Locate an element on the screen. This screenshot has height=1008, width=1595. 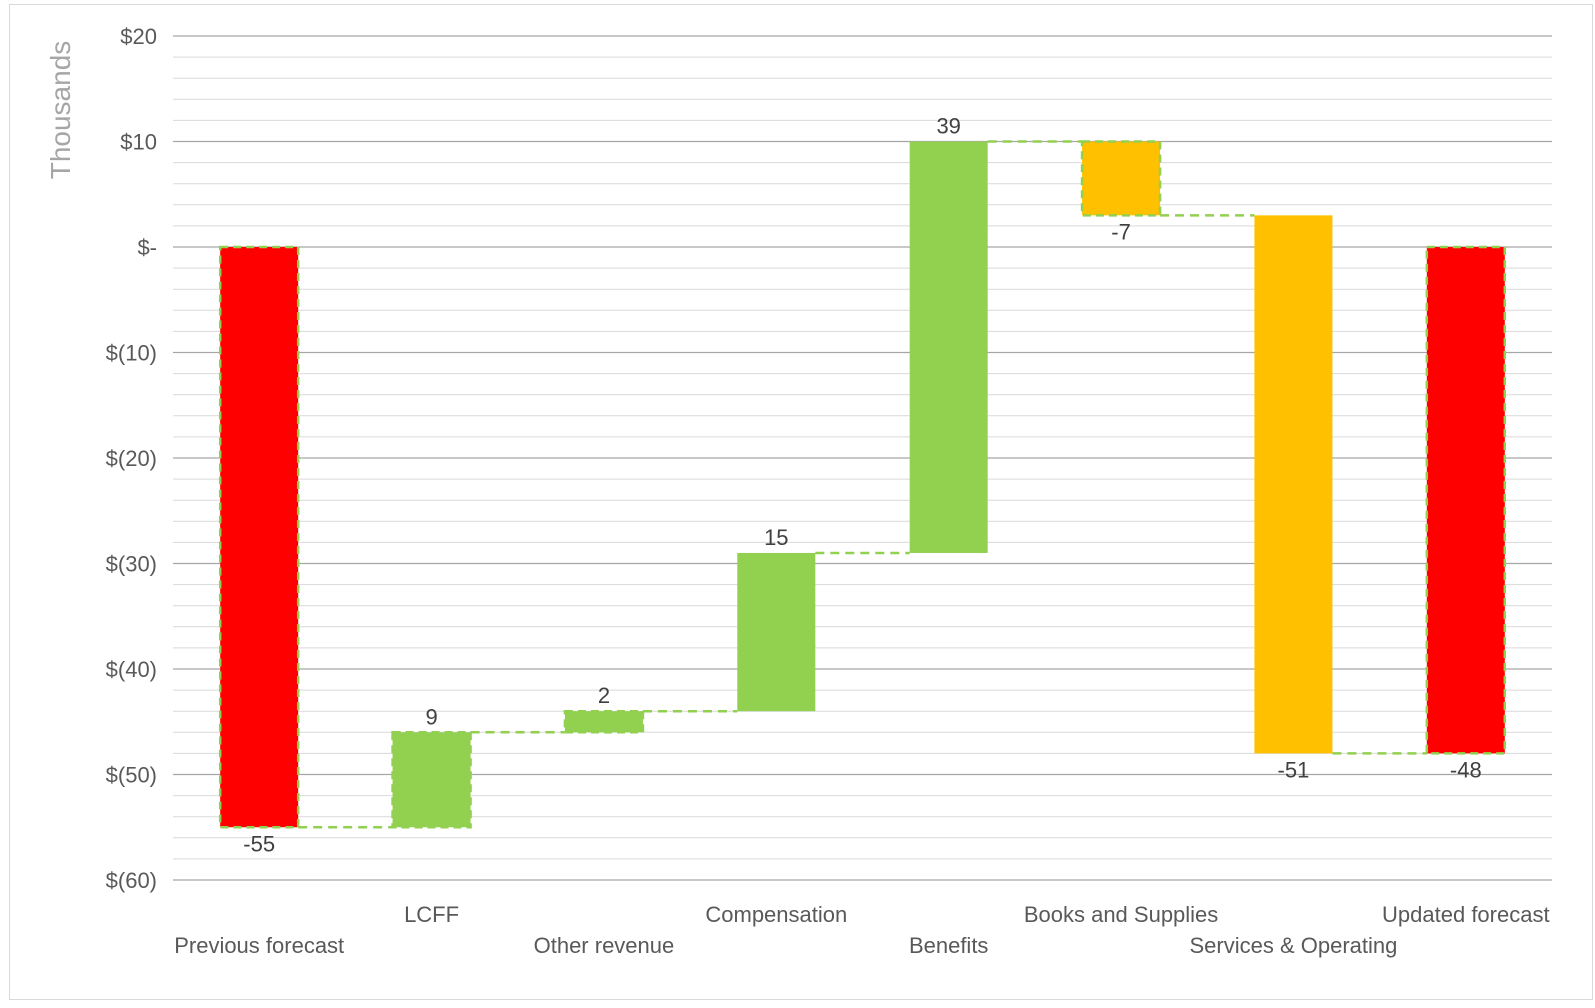
y-tick-label: $(10) is located at coordinates (131, 353).